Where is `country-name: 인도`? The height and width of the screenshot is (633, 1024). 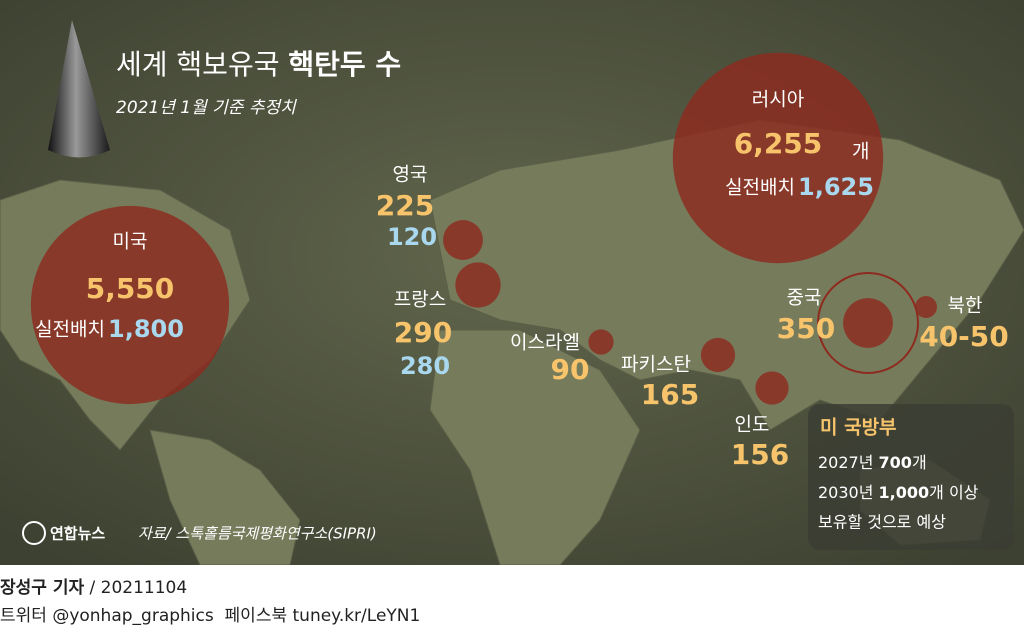
country-name: 인도 is located at coordinates (752, 425).